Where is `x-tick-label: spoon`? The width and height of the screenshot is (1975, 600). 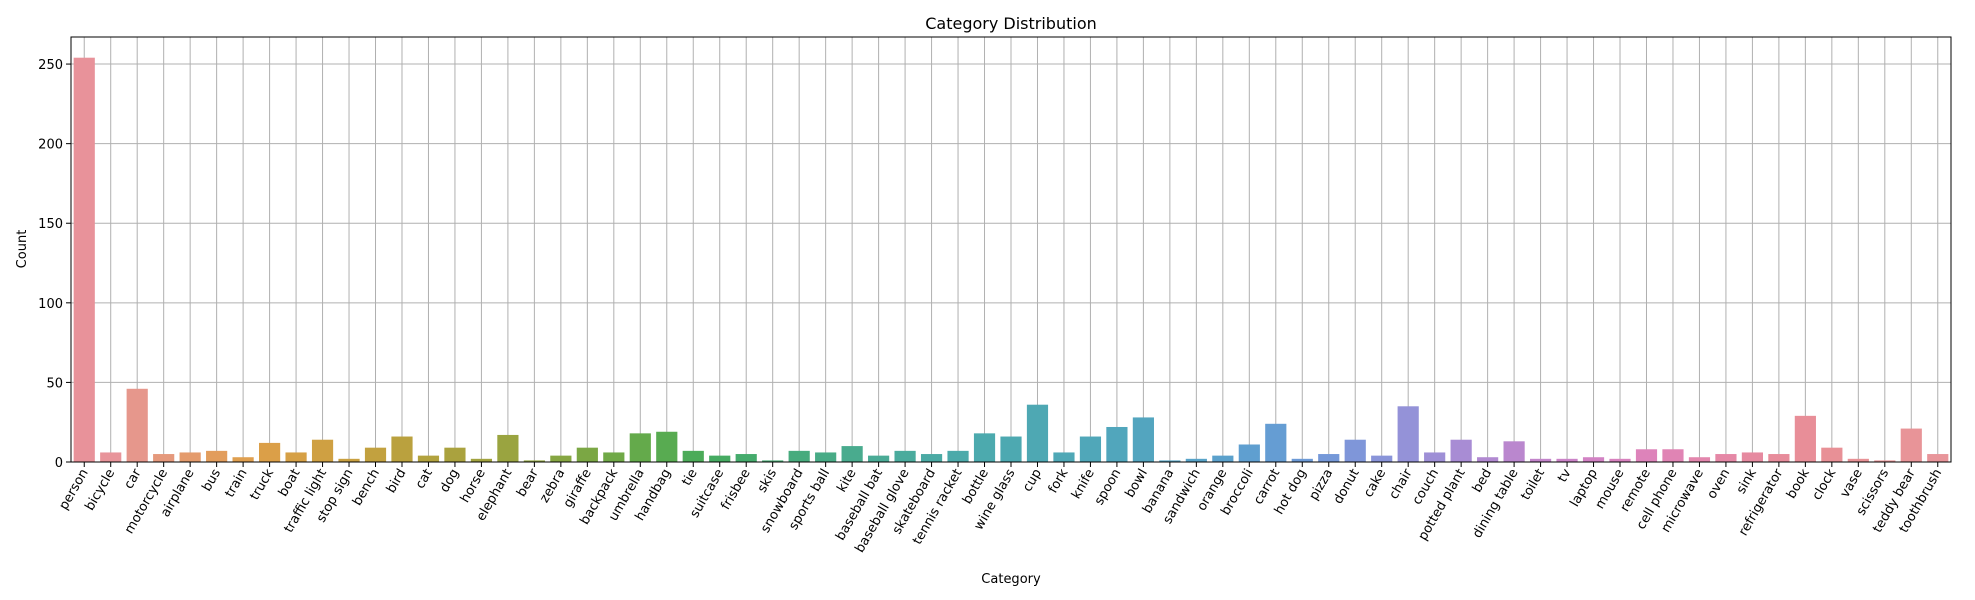
x-tick-label: spoon is located at coordinates (1108, 487).